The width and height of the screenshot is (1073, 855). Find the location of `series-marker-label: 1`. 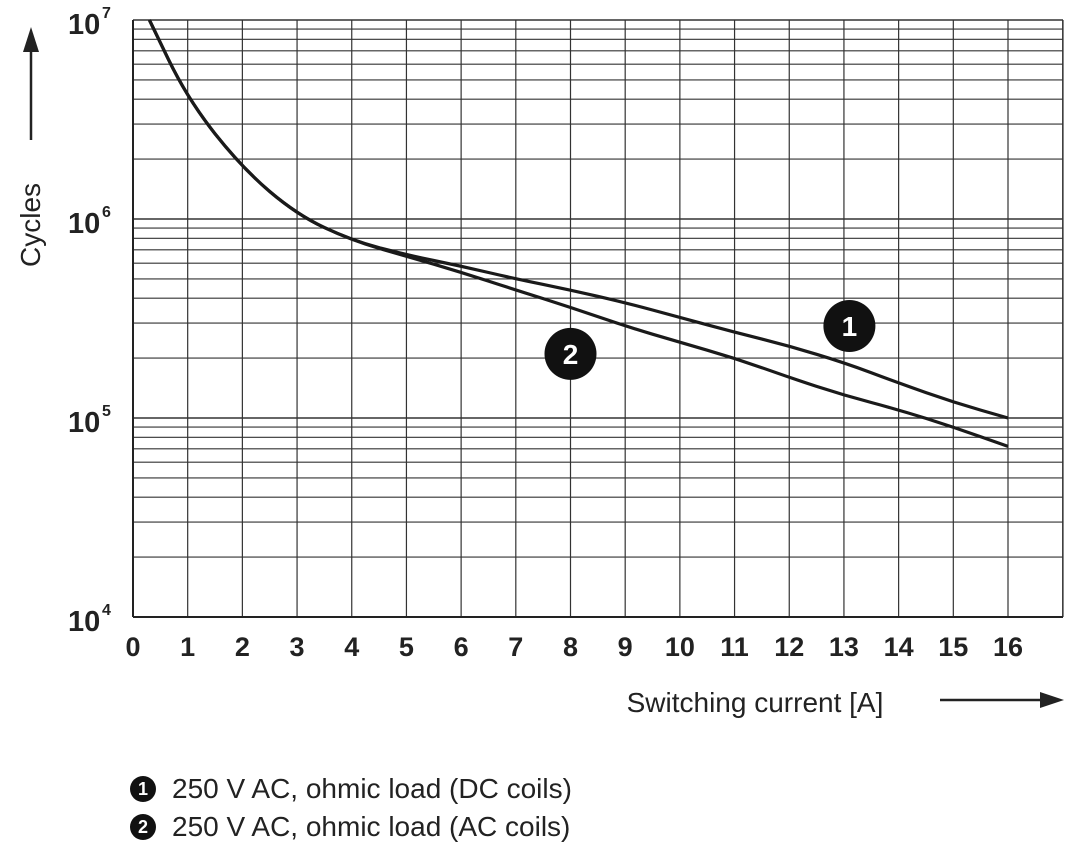

series-marker-label: 1 is located at coordinates (850, 326).